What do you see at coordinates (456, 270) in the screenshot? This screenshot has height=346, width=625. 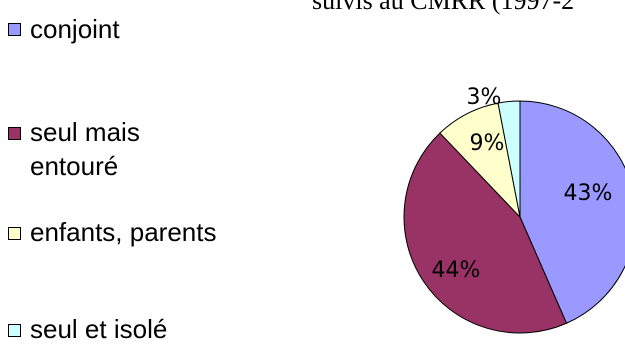 I see `pie-label-1: 44%` at bounding box center [456, 270].